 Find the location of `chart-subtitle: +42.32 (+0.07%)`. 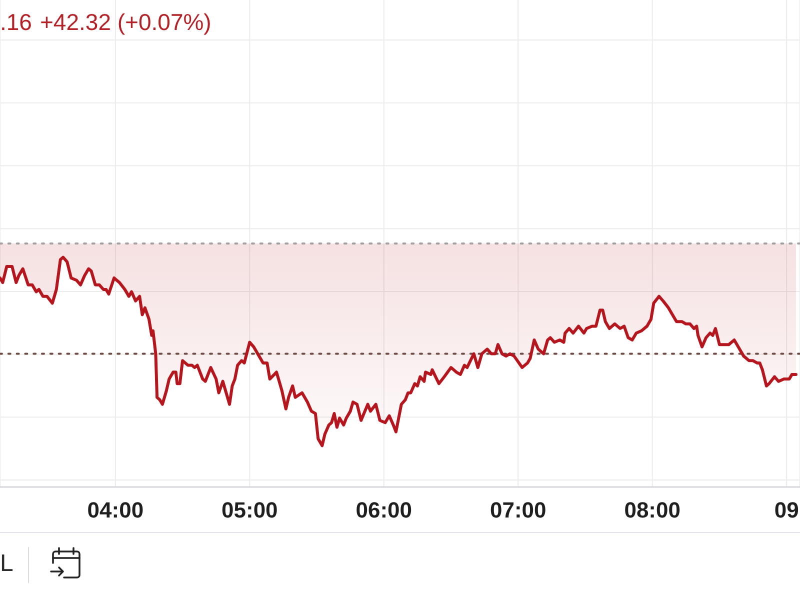

chart-subtitle: +42.32 (+0.07%) is located at coordinates (126, 22).